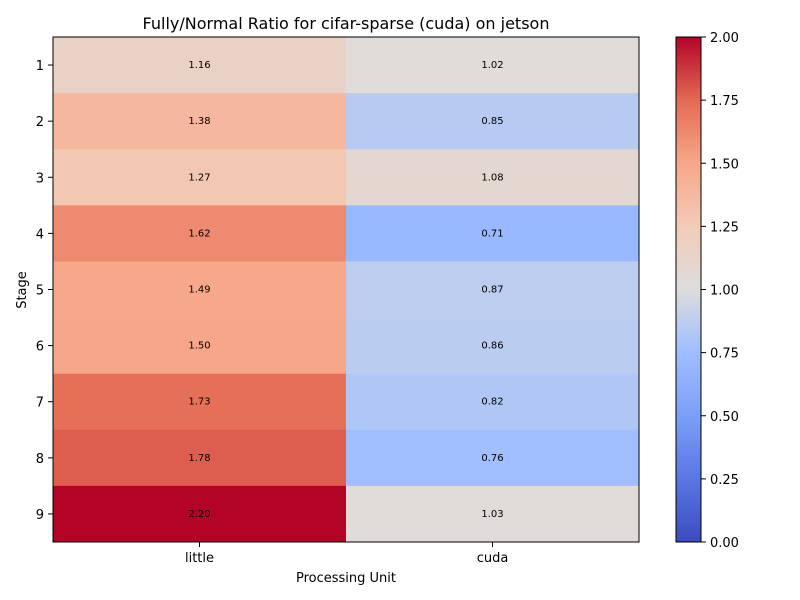 Image resolution: width=800 pixels, height=600 pixels. I want to click on cell-value-label: 0.86, so click(492, 346).